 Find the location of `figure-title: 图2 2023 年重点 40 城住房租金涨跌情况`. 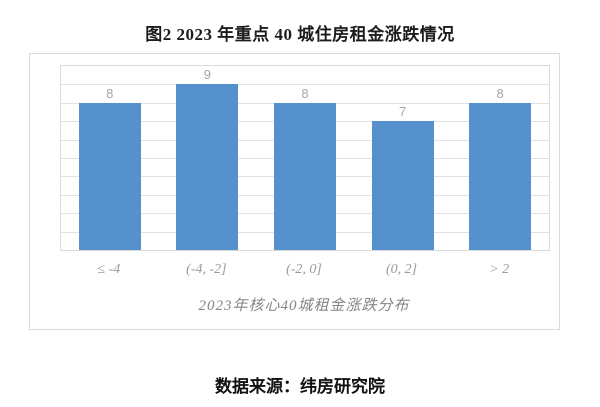

figure-title: 图2 2023 年重点 40 城住房租金涨跌情况 is located at coordinates (300, 34).